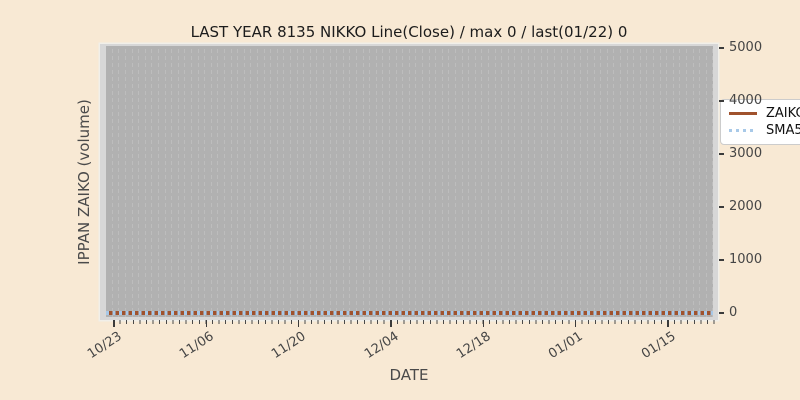 The image size is (800, 400). What do you see at coordinates (764, 113) in the screenshot?
I see `legend-item-zaiko: ZAIKO` at bounding box center [764, 113].